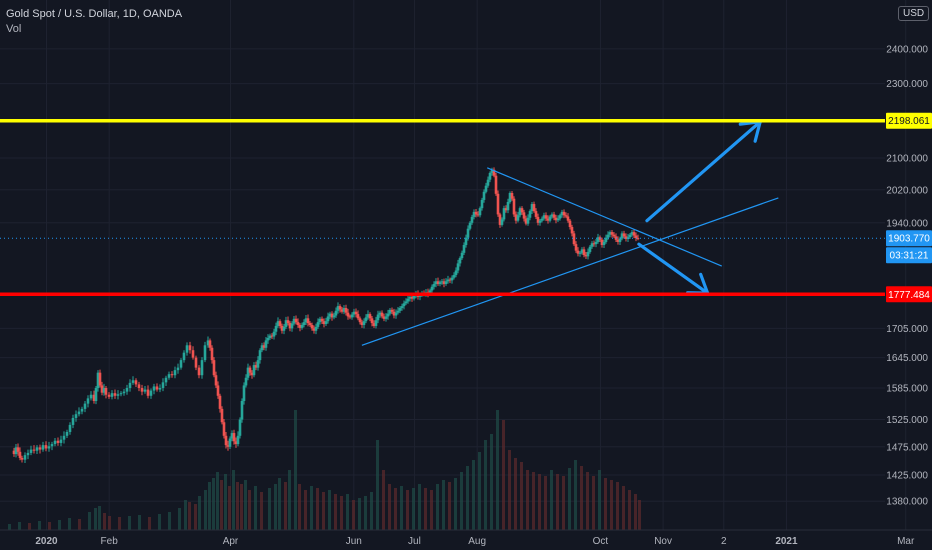 The image size is (932, 550). What do you see at coordinates (907, 84) in the screenshot?
I see `y-tick-label: 2300.000` at bounding box center [907, 84].